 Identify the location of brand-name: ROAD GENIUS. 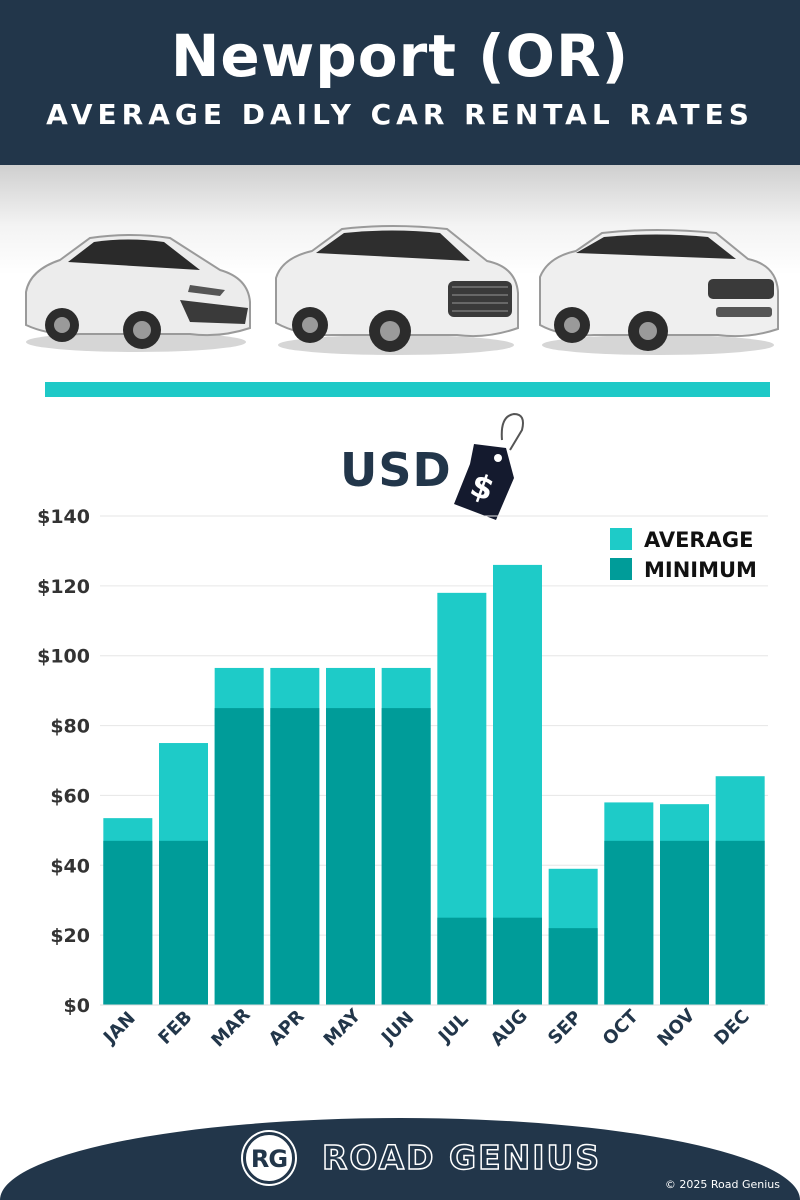
(461, 1157).